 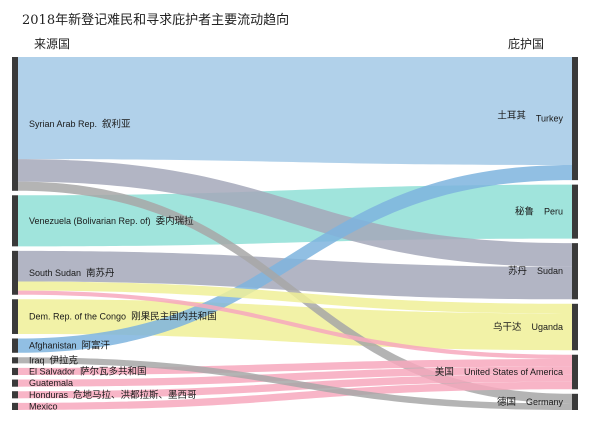 I want to click on source-node-iraq, so click(x=15, y=360).